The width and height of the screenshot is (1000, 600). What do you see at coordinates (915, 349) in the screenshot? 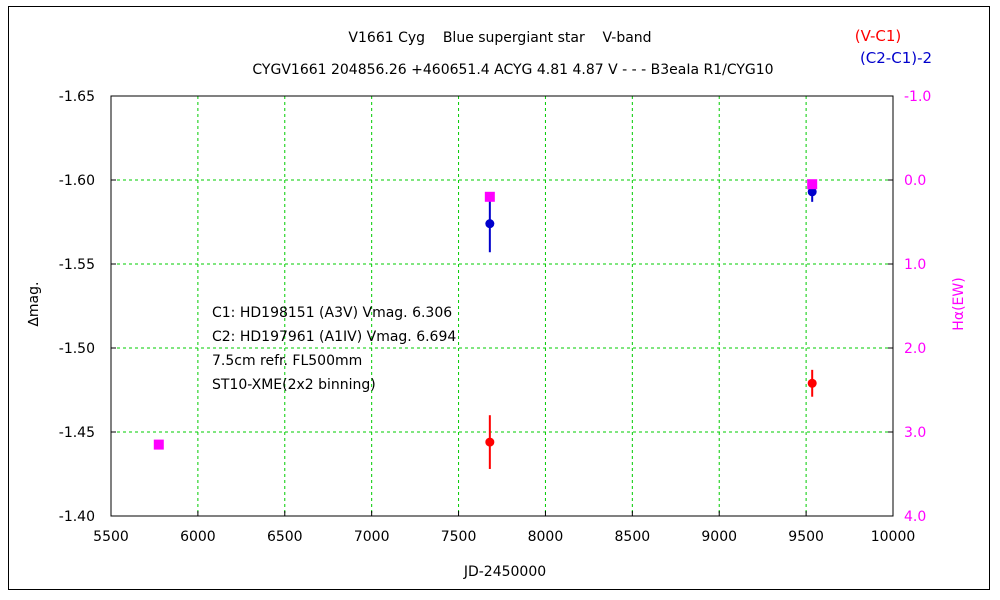
I see `y-right-tick-label: 2.0` at bounding box center [915, 349].